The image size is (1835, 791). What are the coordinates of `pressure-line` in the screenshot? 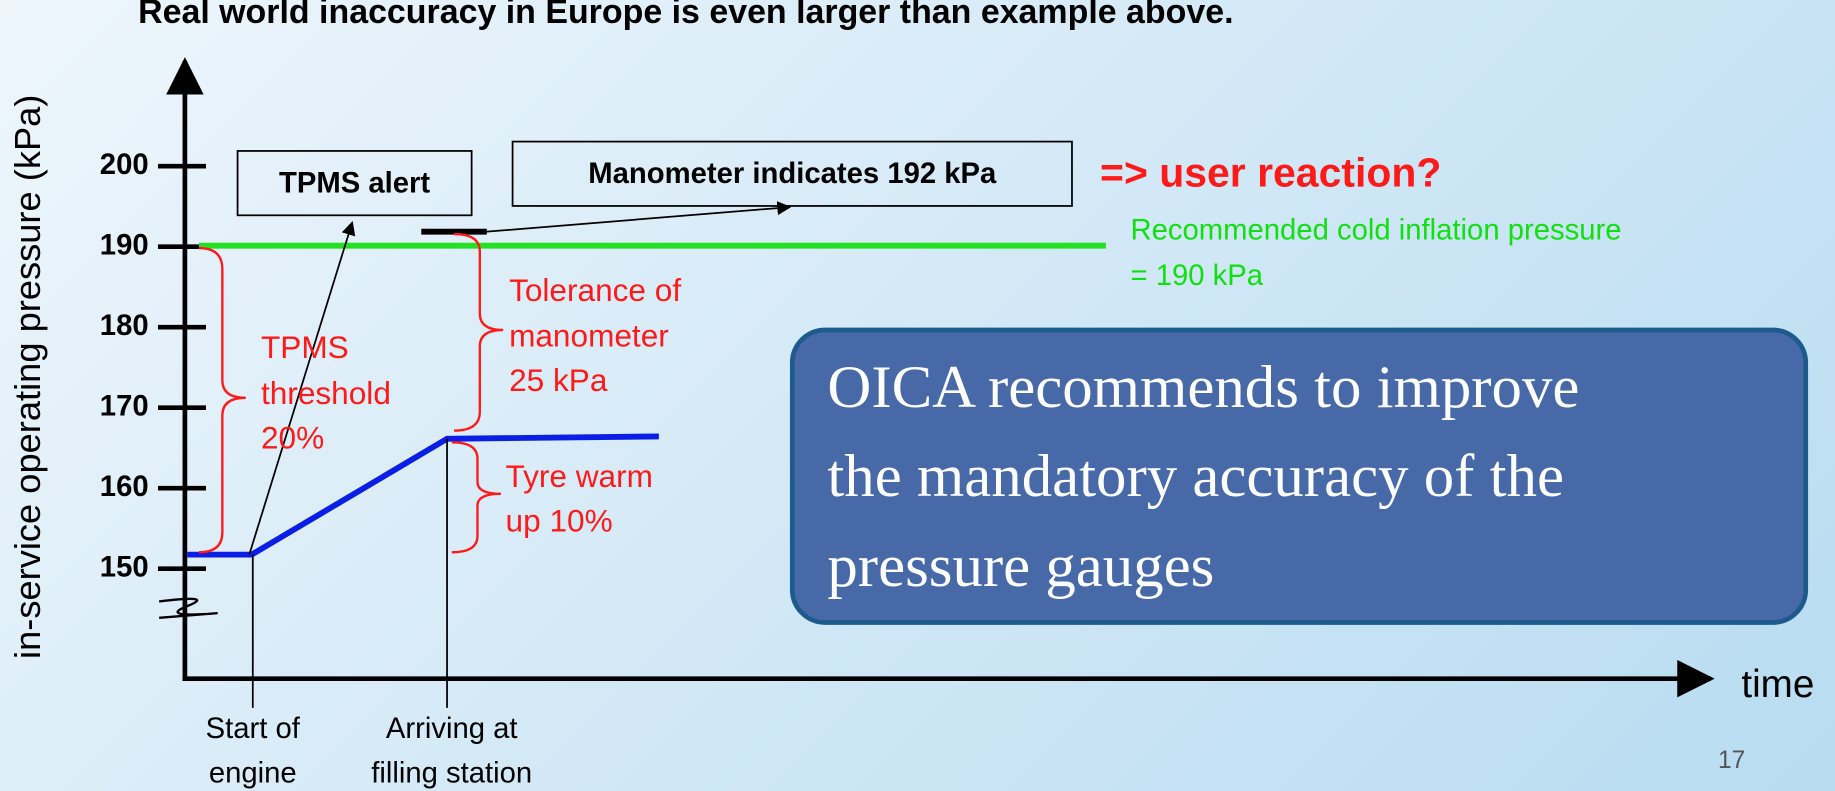 It's located at (423, 495).